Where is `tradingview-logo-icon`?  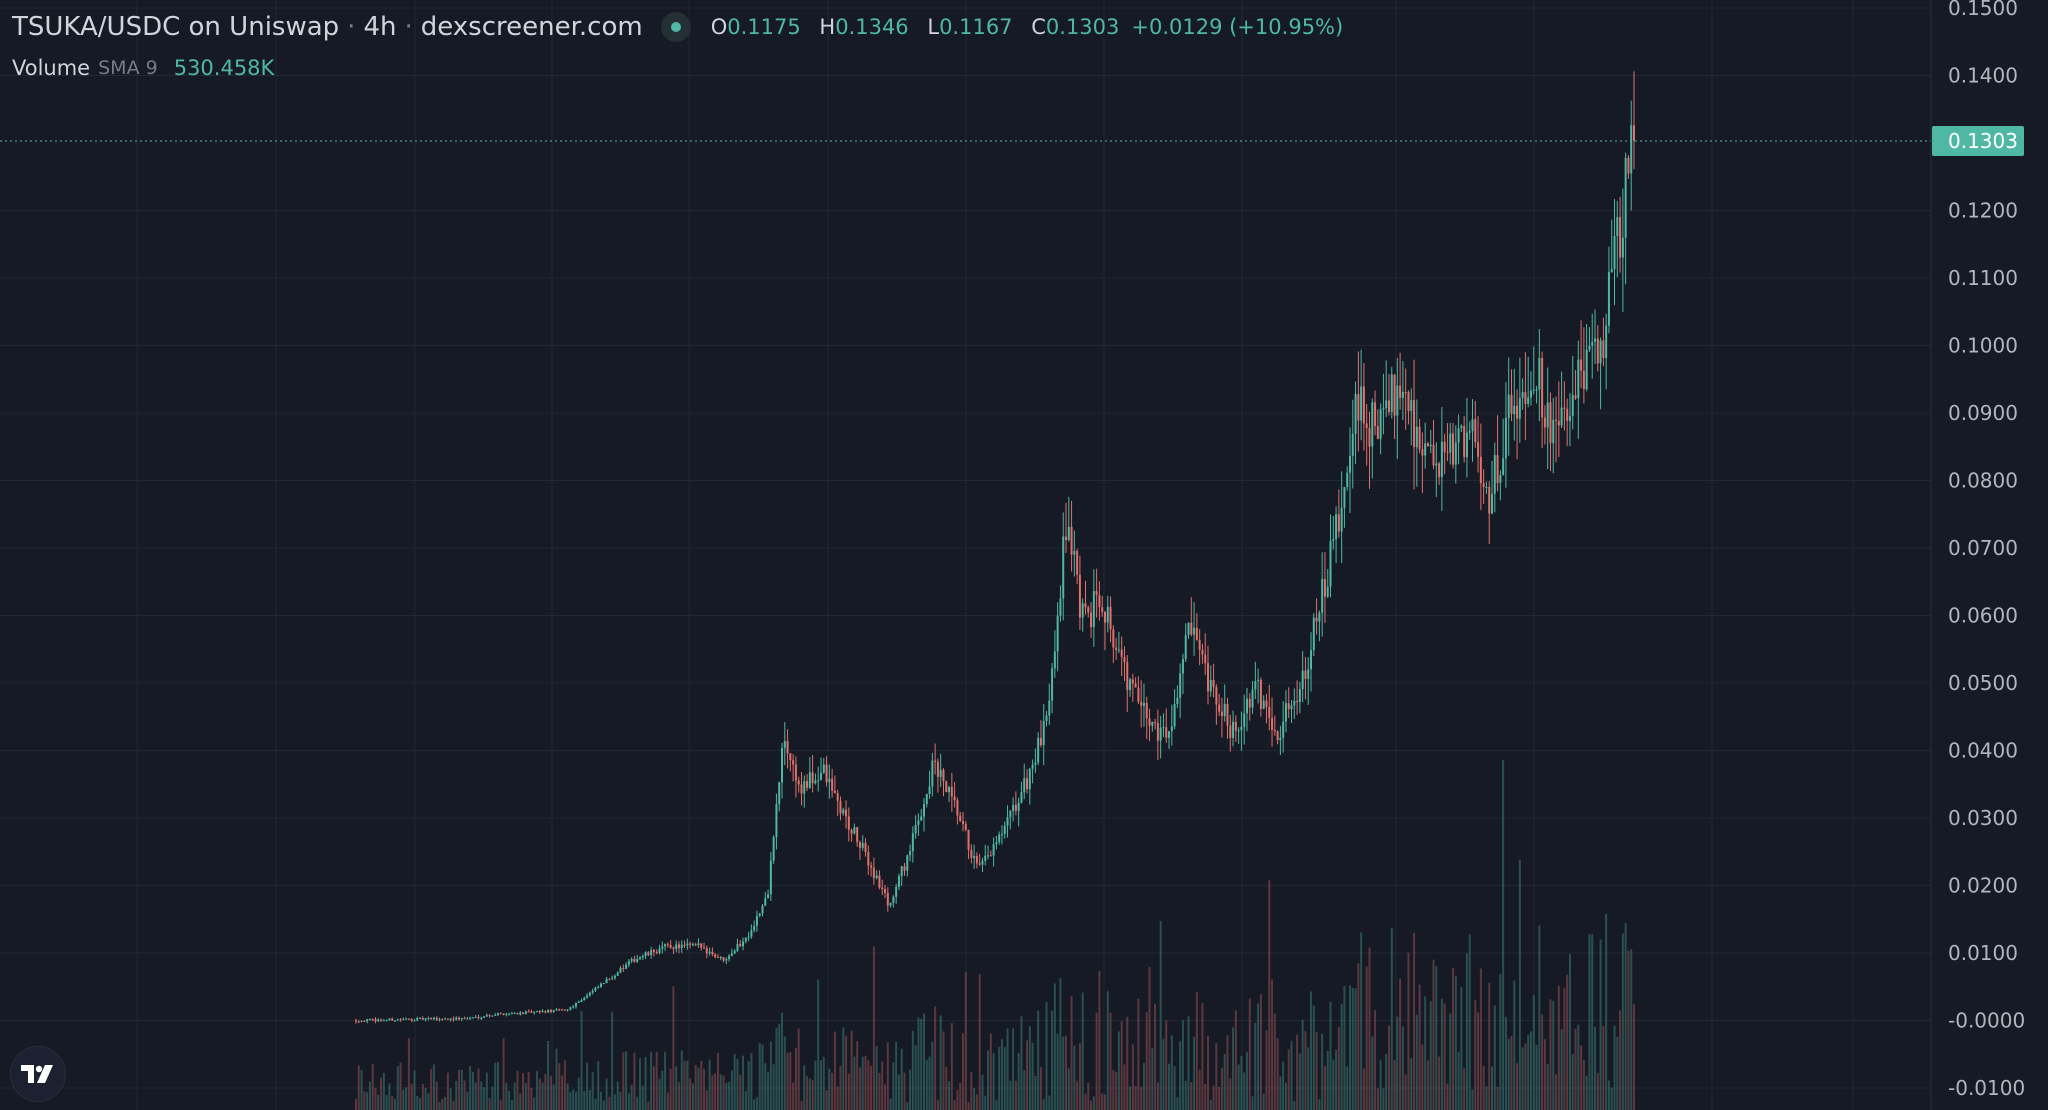 tradingview-logo-icon is located at coordinates (38, 1074).